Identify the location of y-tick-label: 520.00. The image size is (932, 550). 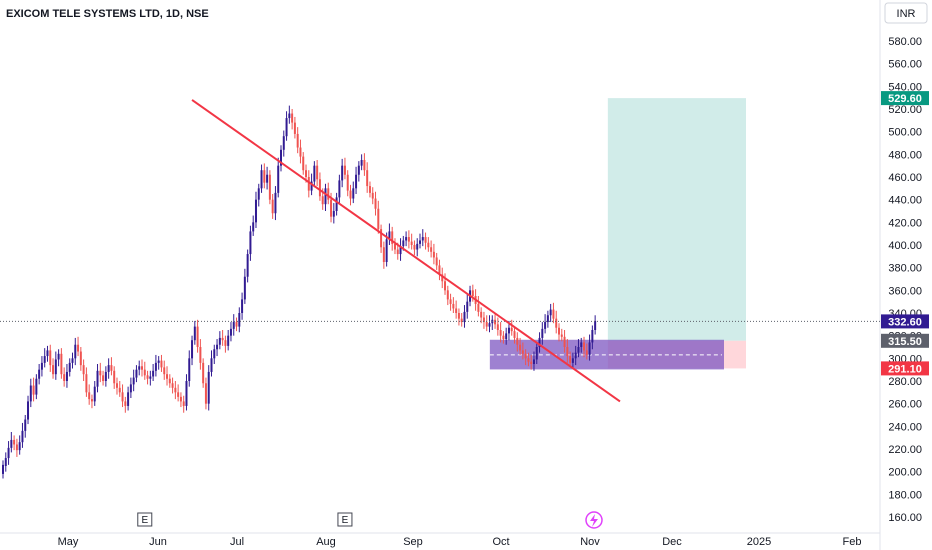
(905, 110).